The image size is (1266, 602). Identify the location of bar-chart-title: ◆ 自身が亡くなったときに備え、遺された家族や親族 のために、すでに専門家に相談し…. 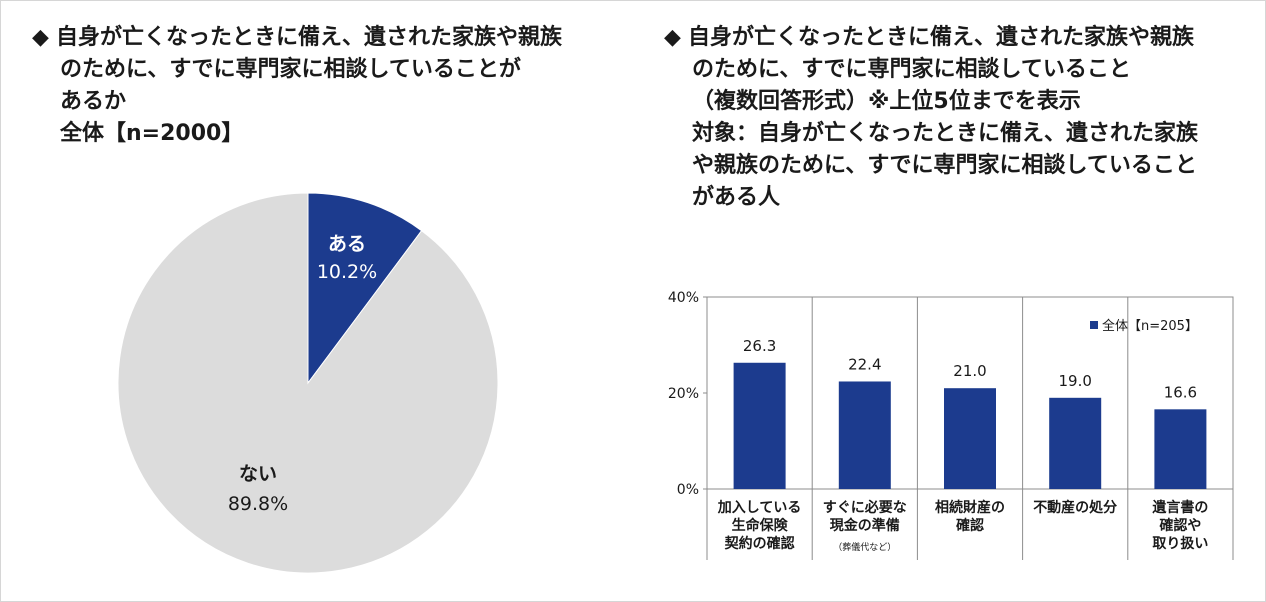
(954, 118).